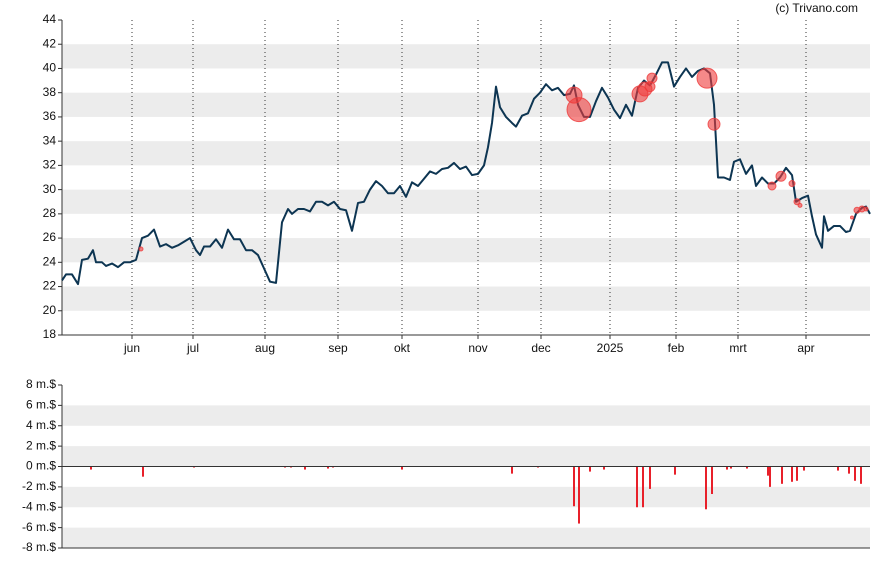 This screenshot has height=565, width=888. What do you see at coordinates (39, 527) in the screenshot?
I see `y-tick-label: -6 m.$` at bounding box center [39, 527].